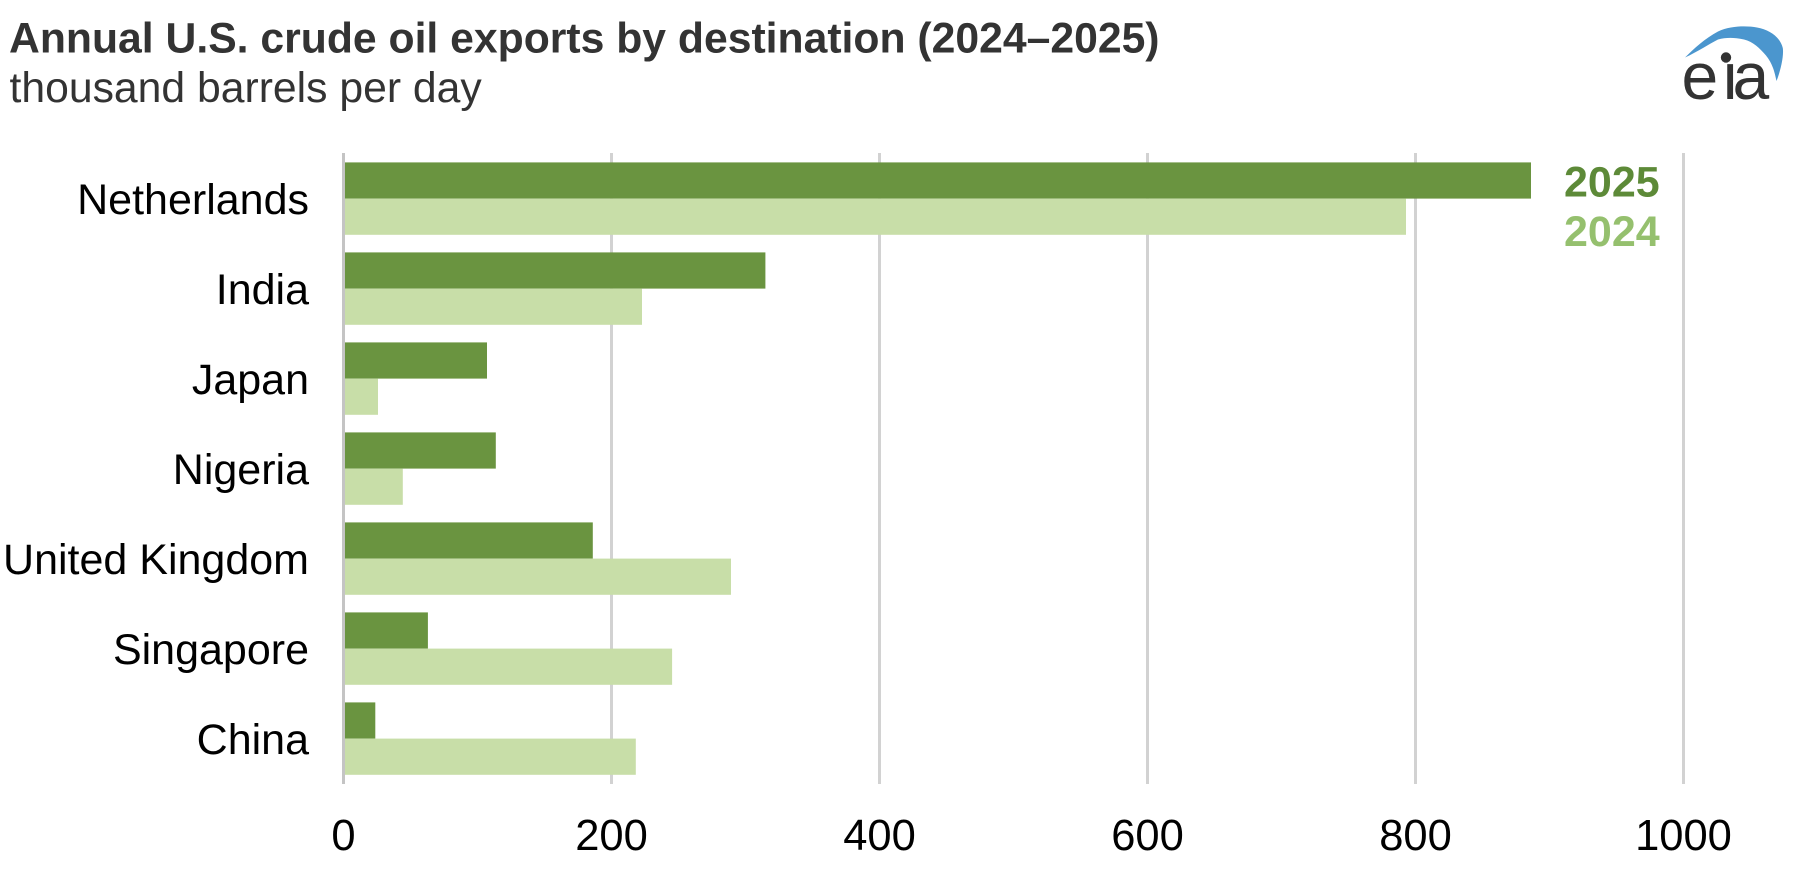  What do you see at coordinates (343, 836) in the screenshot?
I see `svg-text: 0` at bounding box center [343, 836].